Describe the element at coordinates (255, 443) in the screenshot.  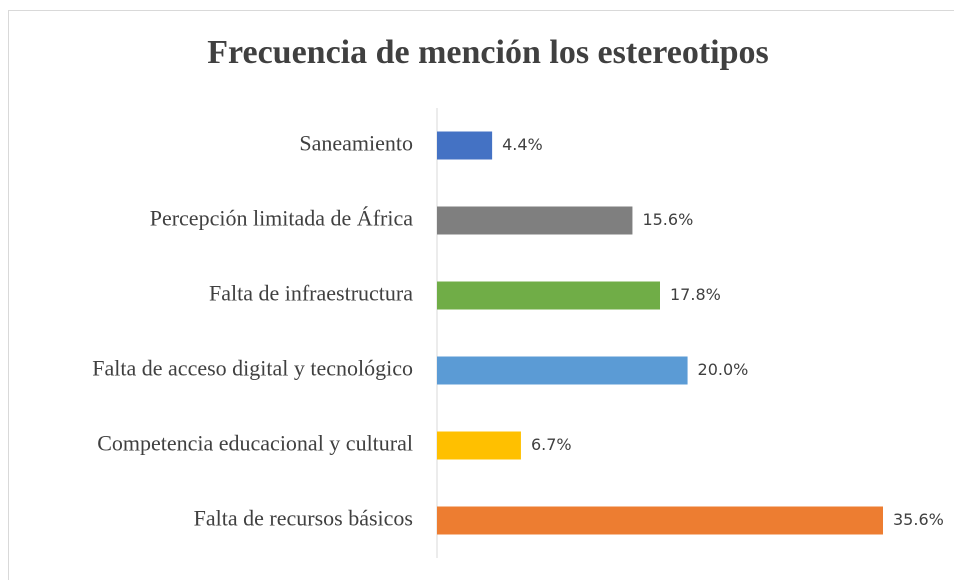
I see `y-tick-label: Competencia educacional y cultural` at that location.